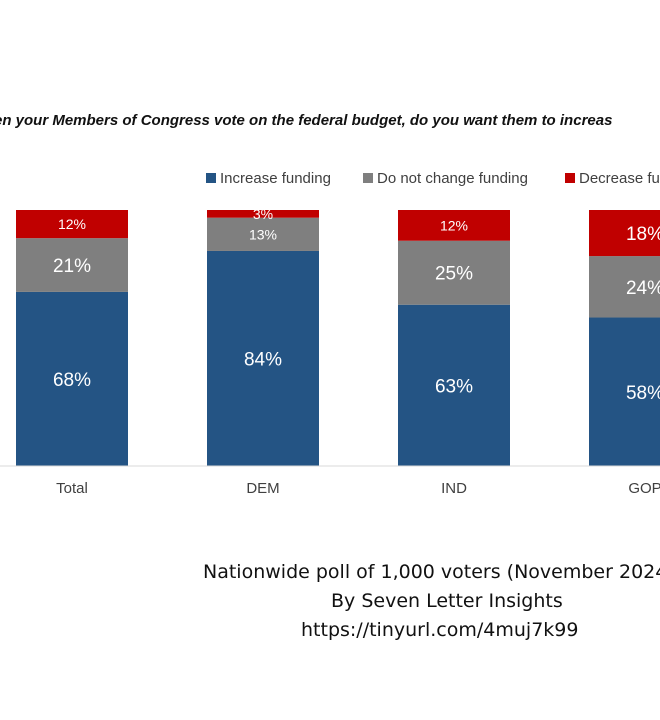  I want to click on category-label-gop: GOP, so click(644, 488).